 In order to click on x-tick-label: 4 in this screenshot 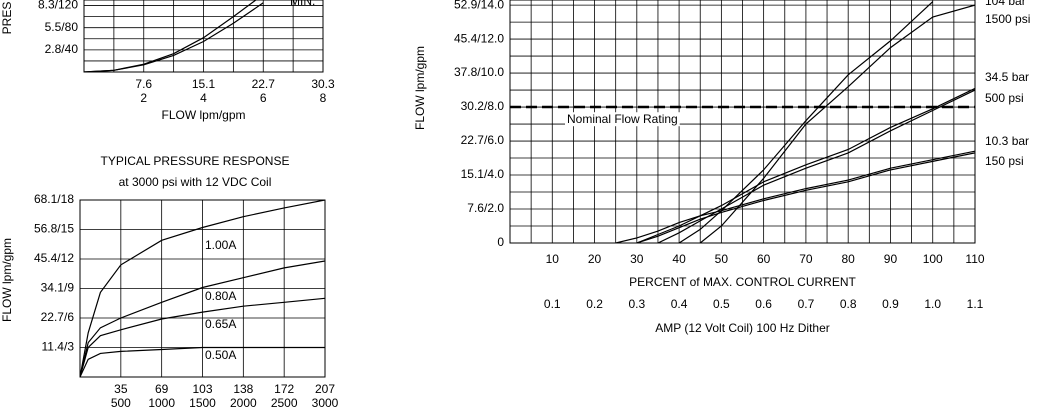, I will do `click(203, 98)`.